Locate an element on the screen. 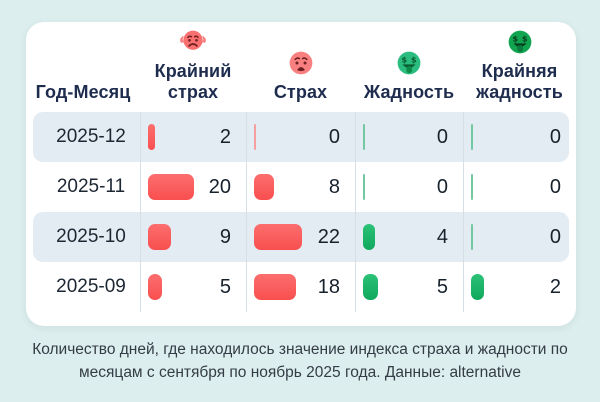  month-cell: 2025-12 is located at coordinates (91, 136).